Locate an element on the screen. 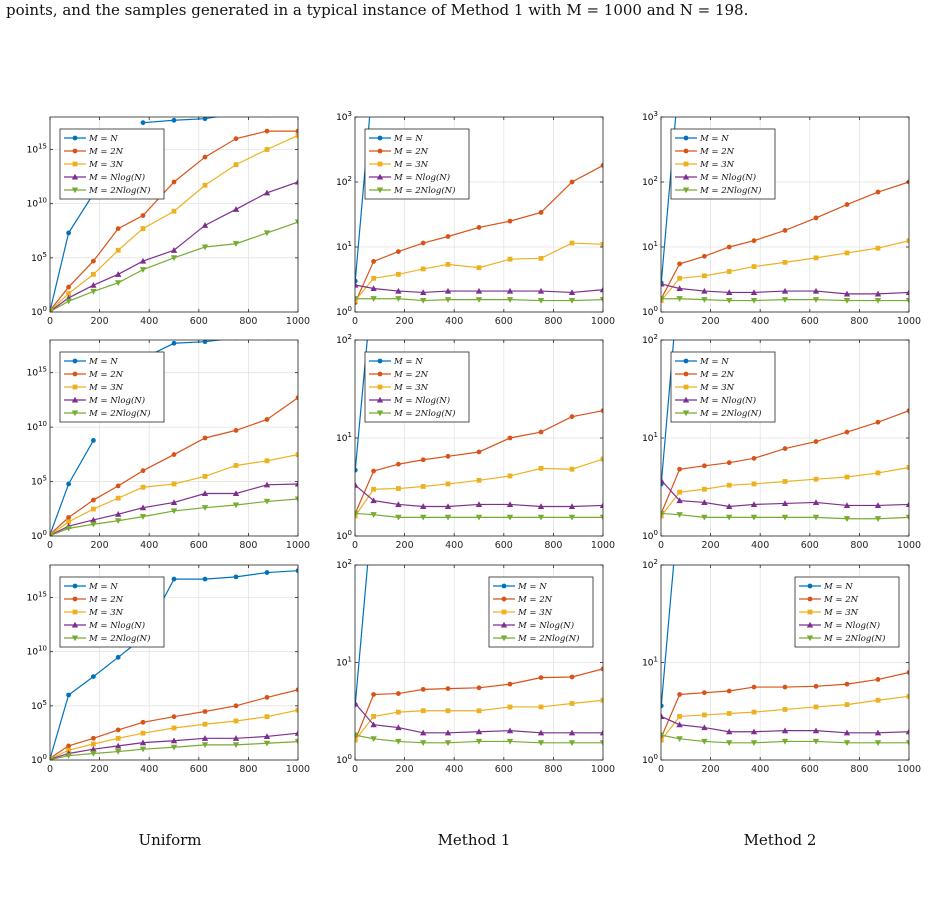 The width and height of the screenshot is (928, 902). y-tick-label: 10¹⁰ is located at coordinates (37, 426).